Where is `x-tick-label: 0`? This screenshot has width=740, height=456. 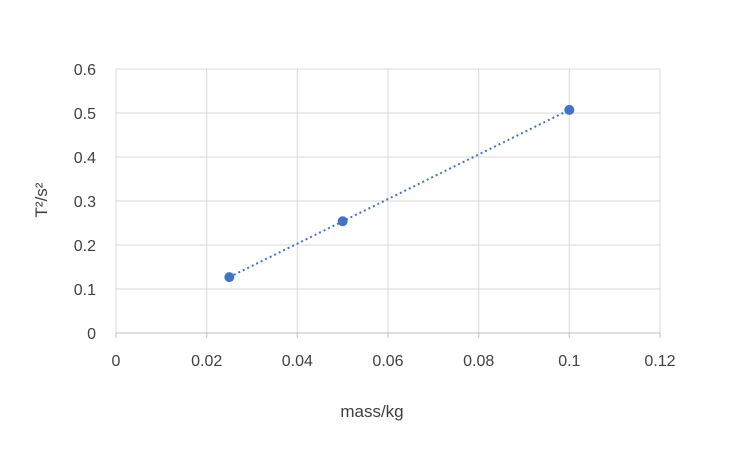 x-tick-label: 0 is located at coordinates (116, 361).